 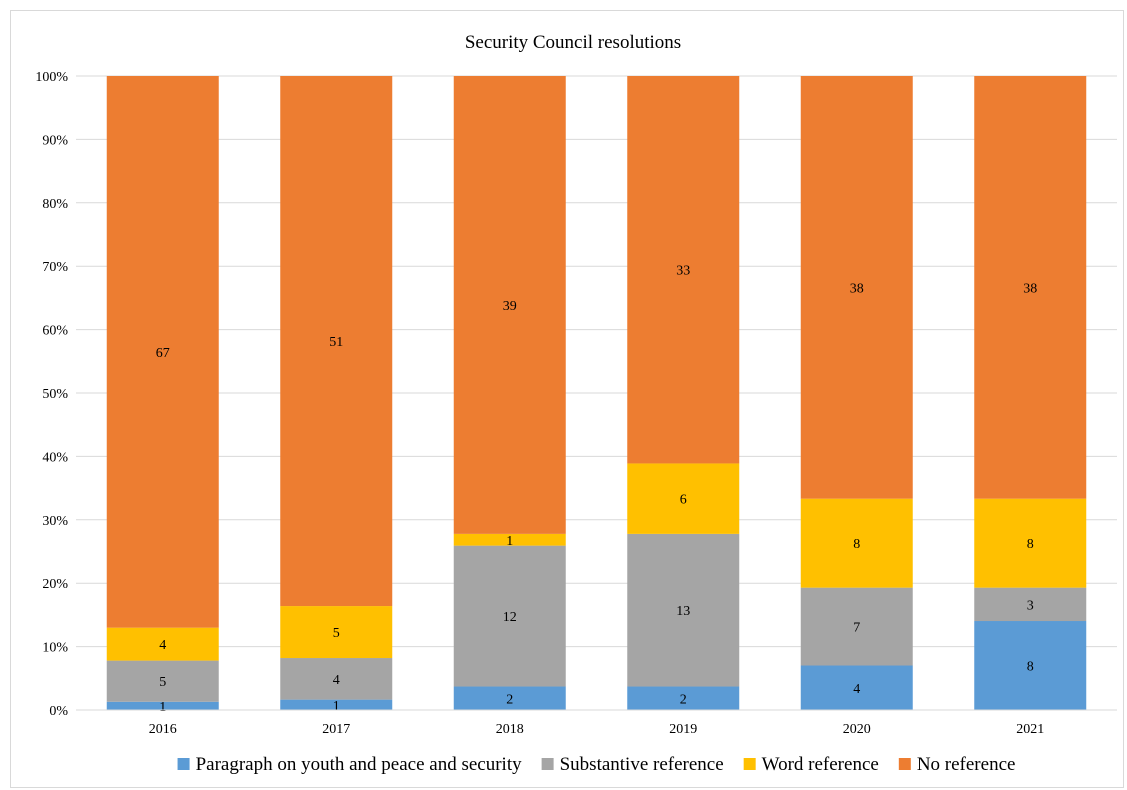 I want to click on y-tick-label: 20%, so click(x=55, y=584).